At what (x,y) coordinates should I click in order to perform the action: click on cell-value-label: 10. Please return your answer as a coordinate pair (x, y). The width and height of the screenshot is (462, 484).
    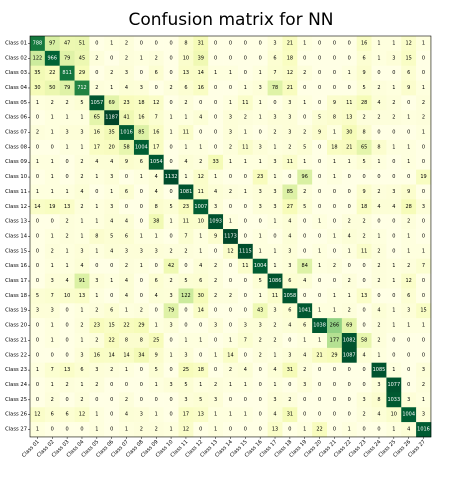
    Looking at the image, I should click on (201, 222).